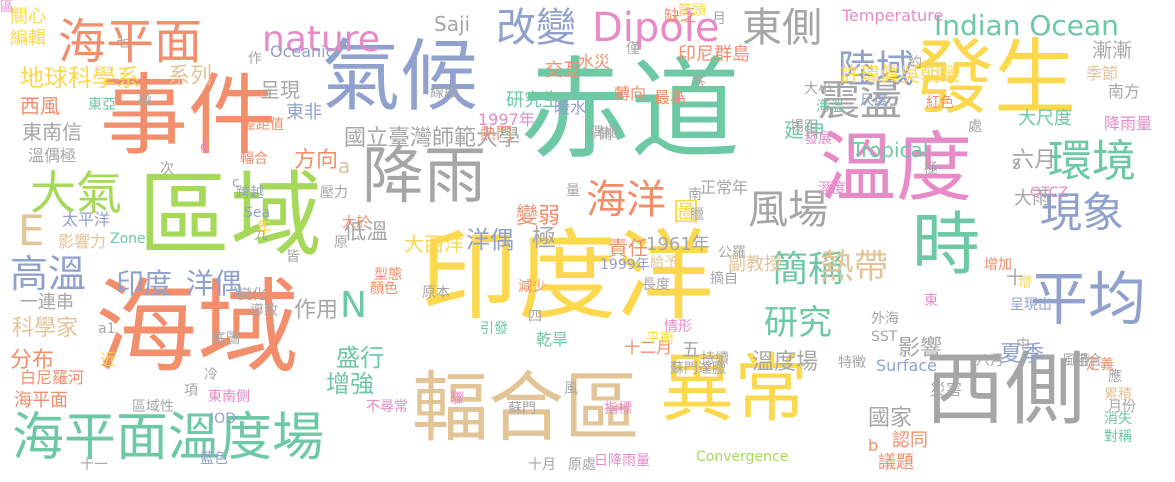  Describe the element at coordinates (167, 169) in the screenshot. I see `cloud-word: 次` at that location.